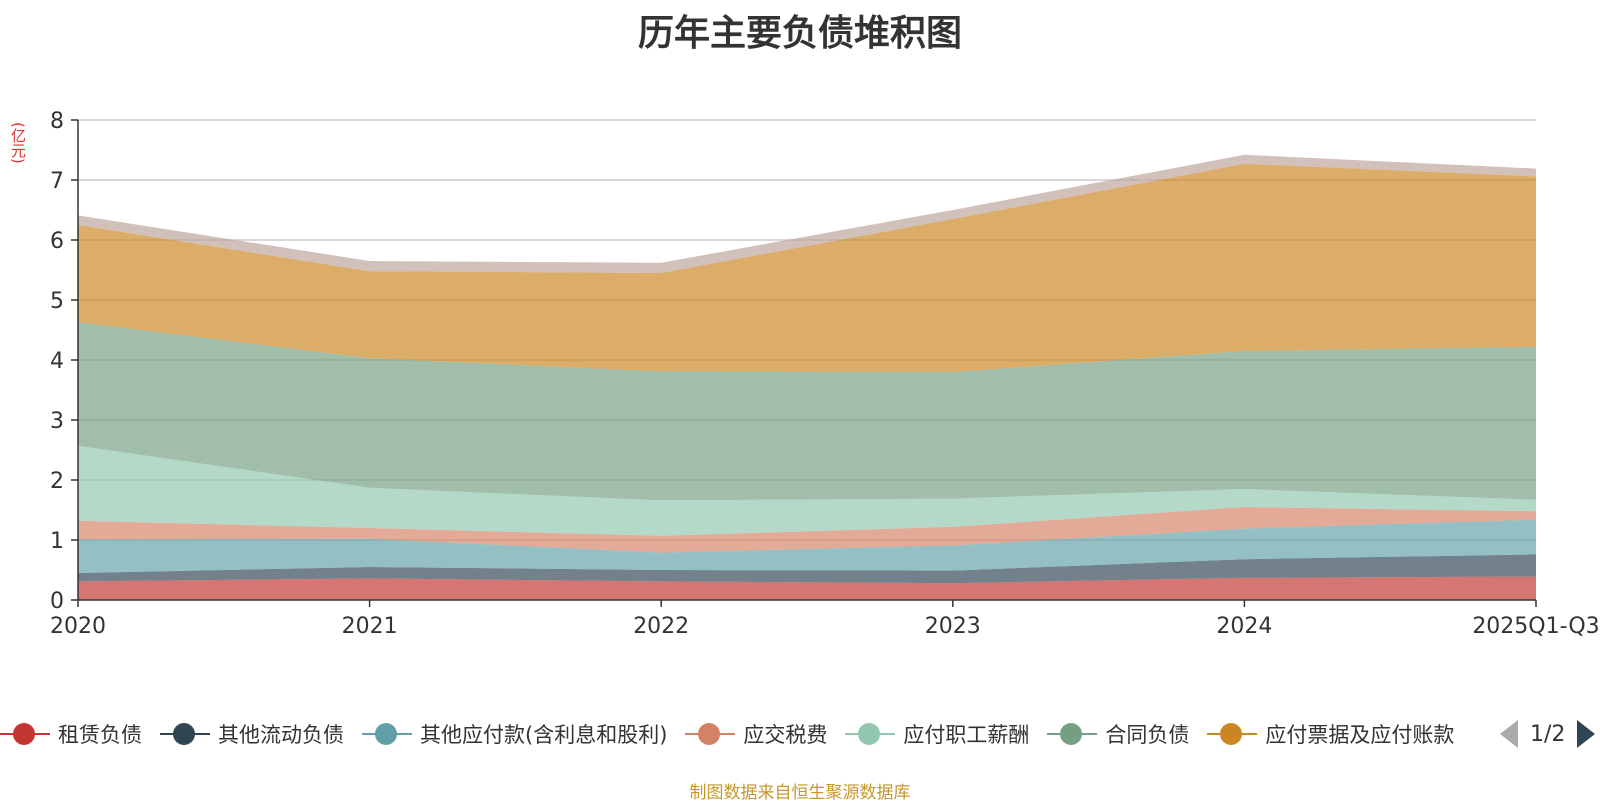  What do you see at coordinates (1509, 734) in the screenshot?
I see `legend-prev-page-icon` at bounding box center [1509, 734].